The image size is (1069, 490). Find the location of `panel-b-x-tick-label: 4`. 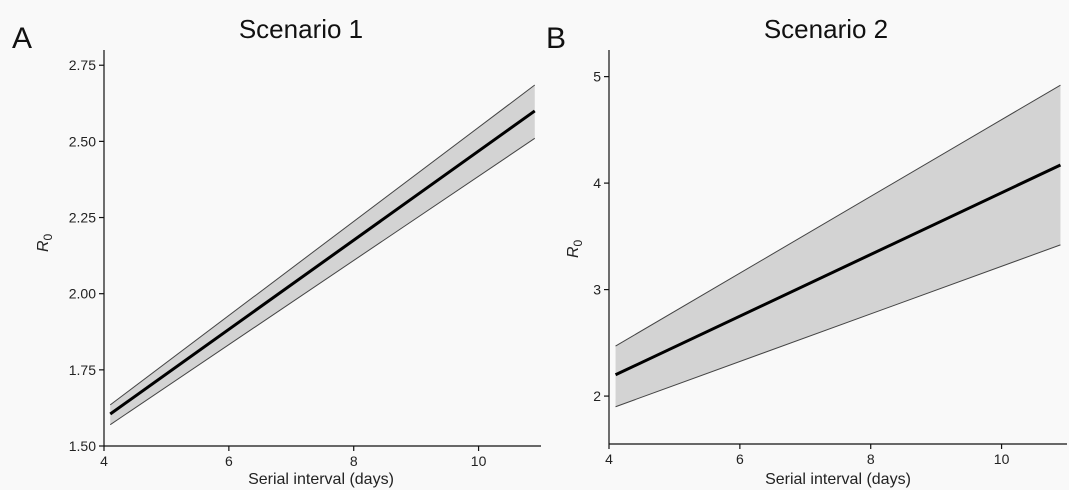

panel-b-x-tick-label: 4 is located at coordinates (609, 459).